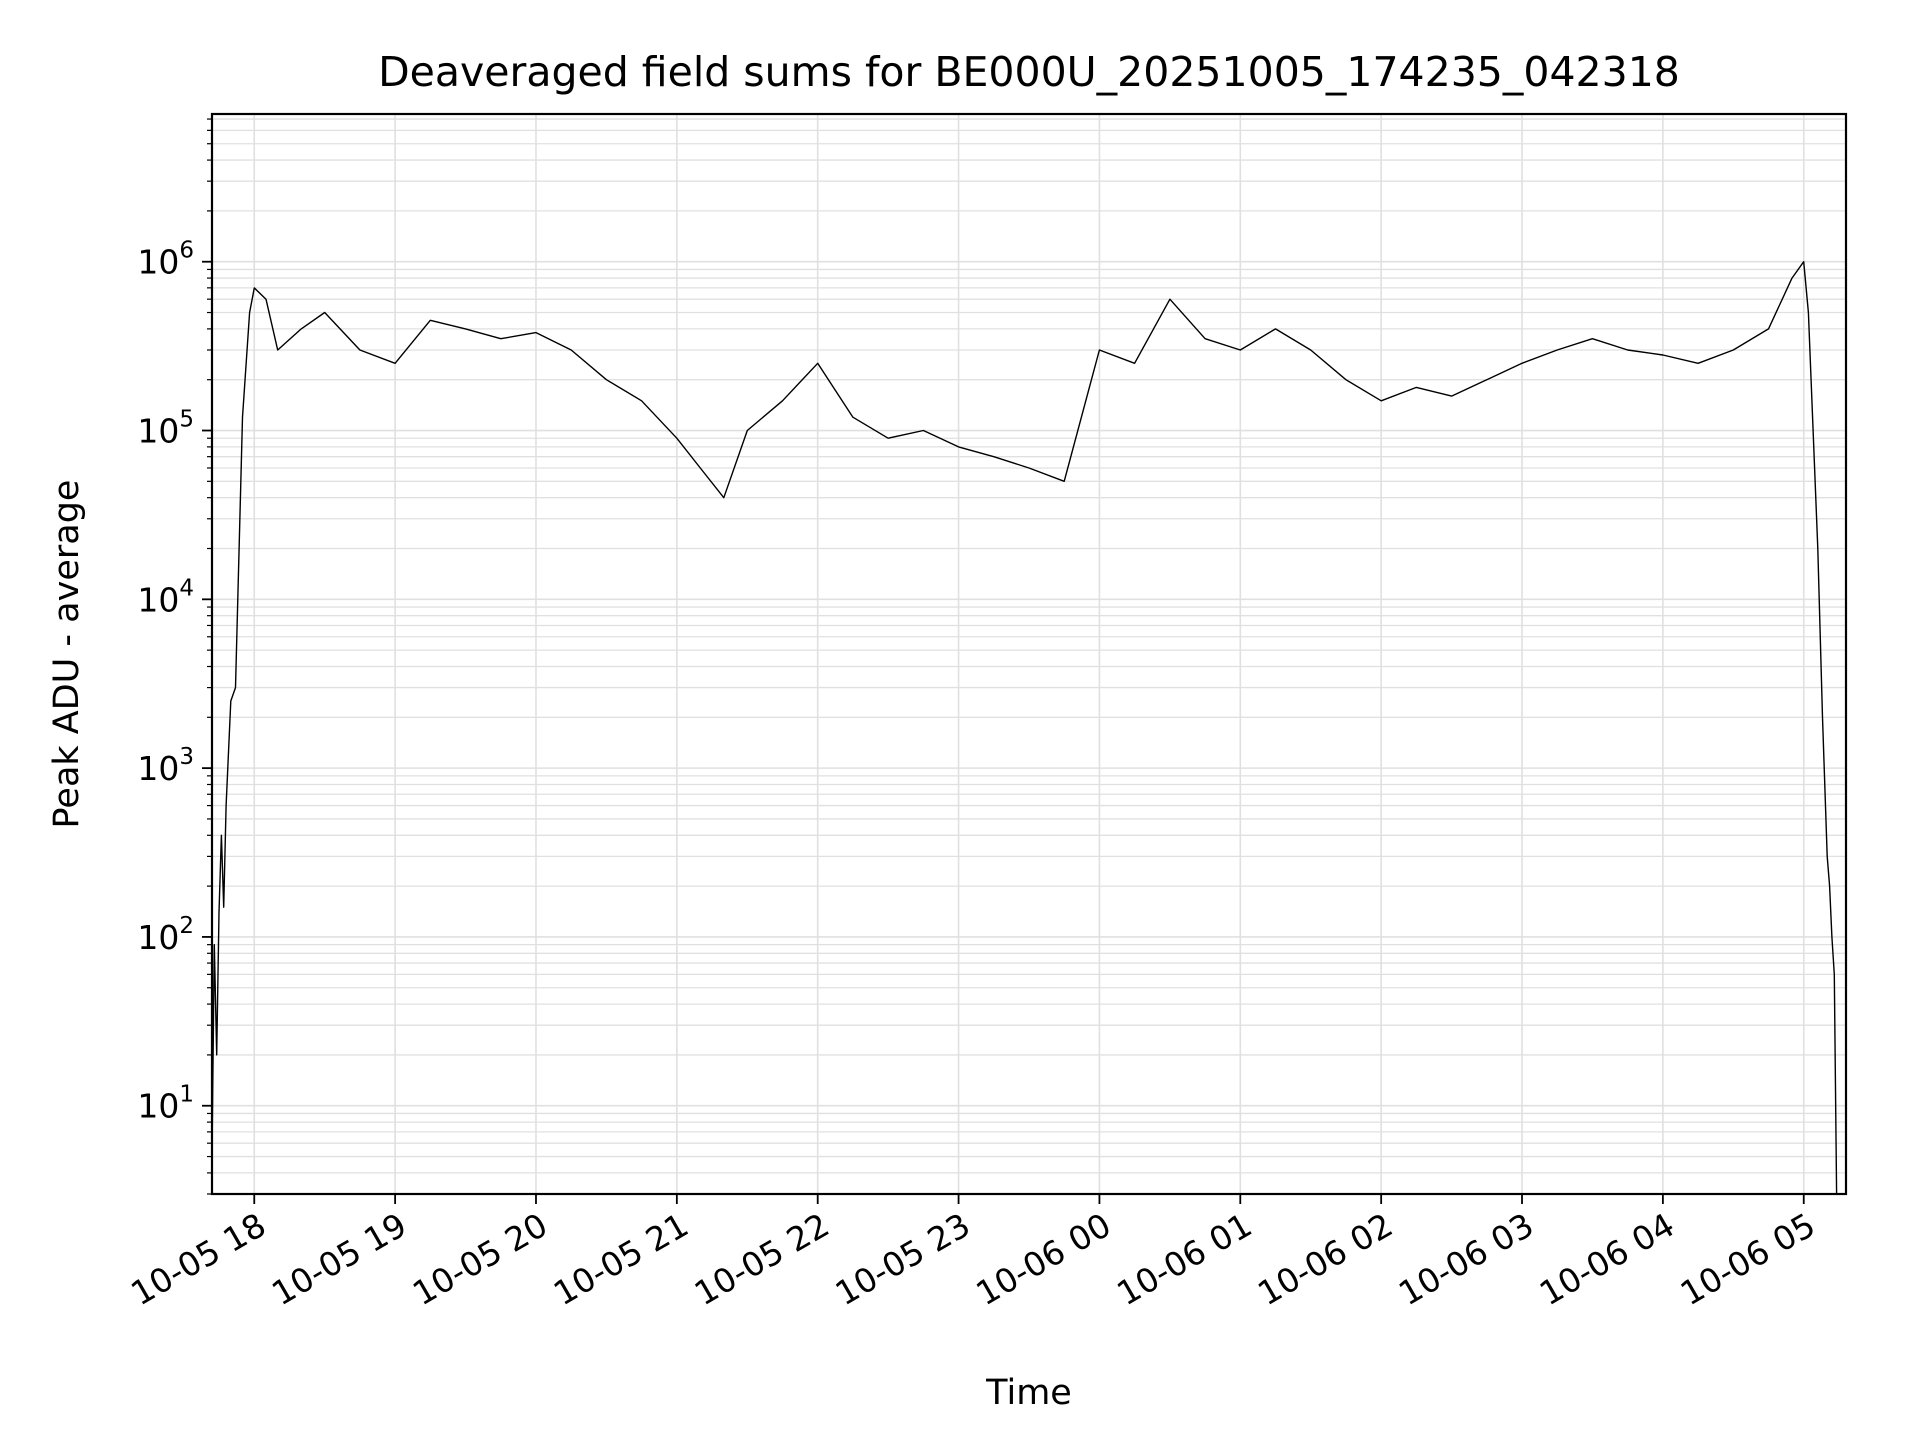 The width and height of the screenshot is (1920, 1440). I want to click on y-tick-label: 10⁶, so click(165, 260).